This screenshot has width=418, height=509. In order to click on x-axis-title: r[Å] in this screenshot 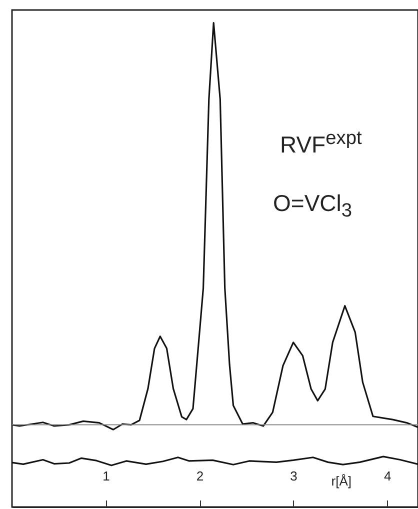, I will do `click(341, 481)`.